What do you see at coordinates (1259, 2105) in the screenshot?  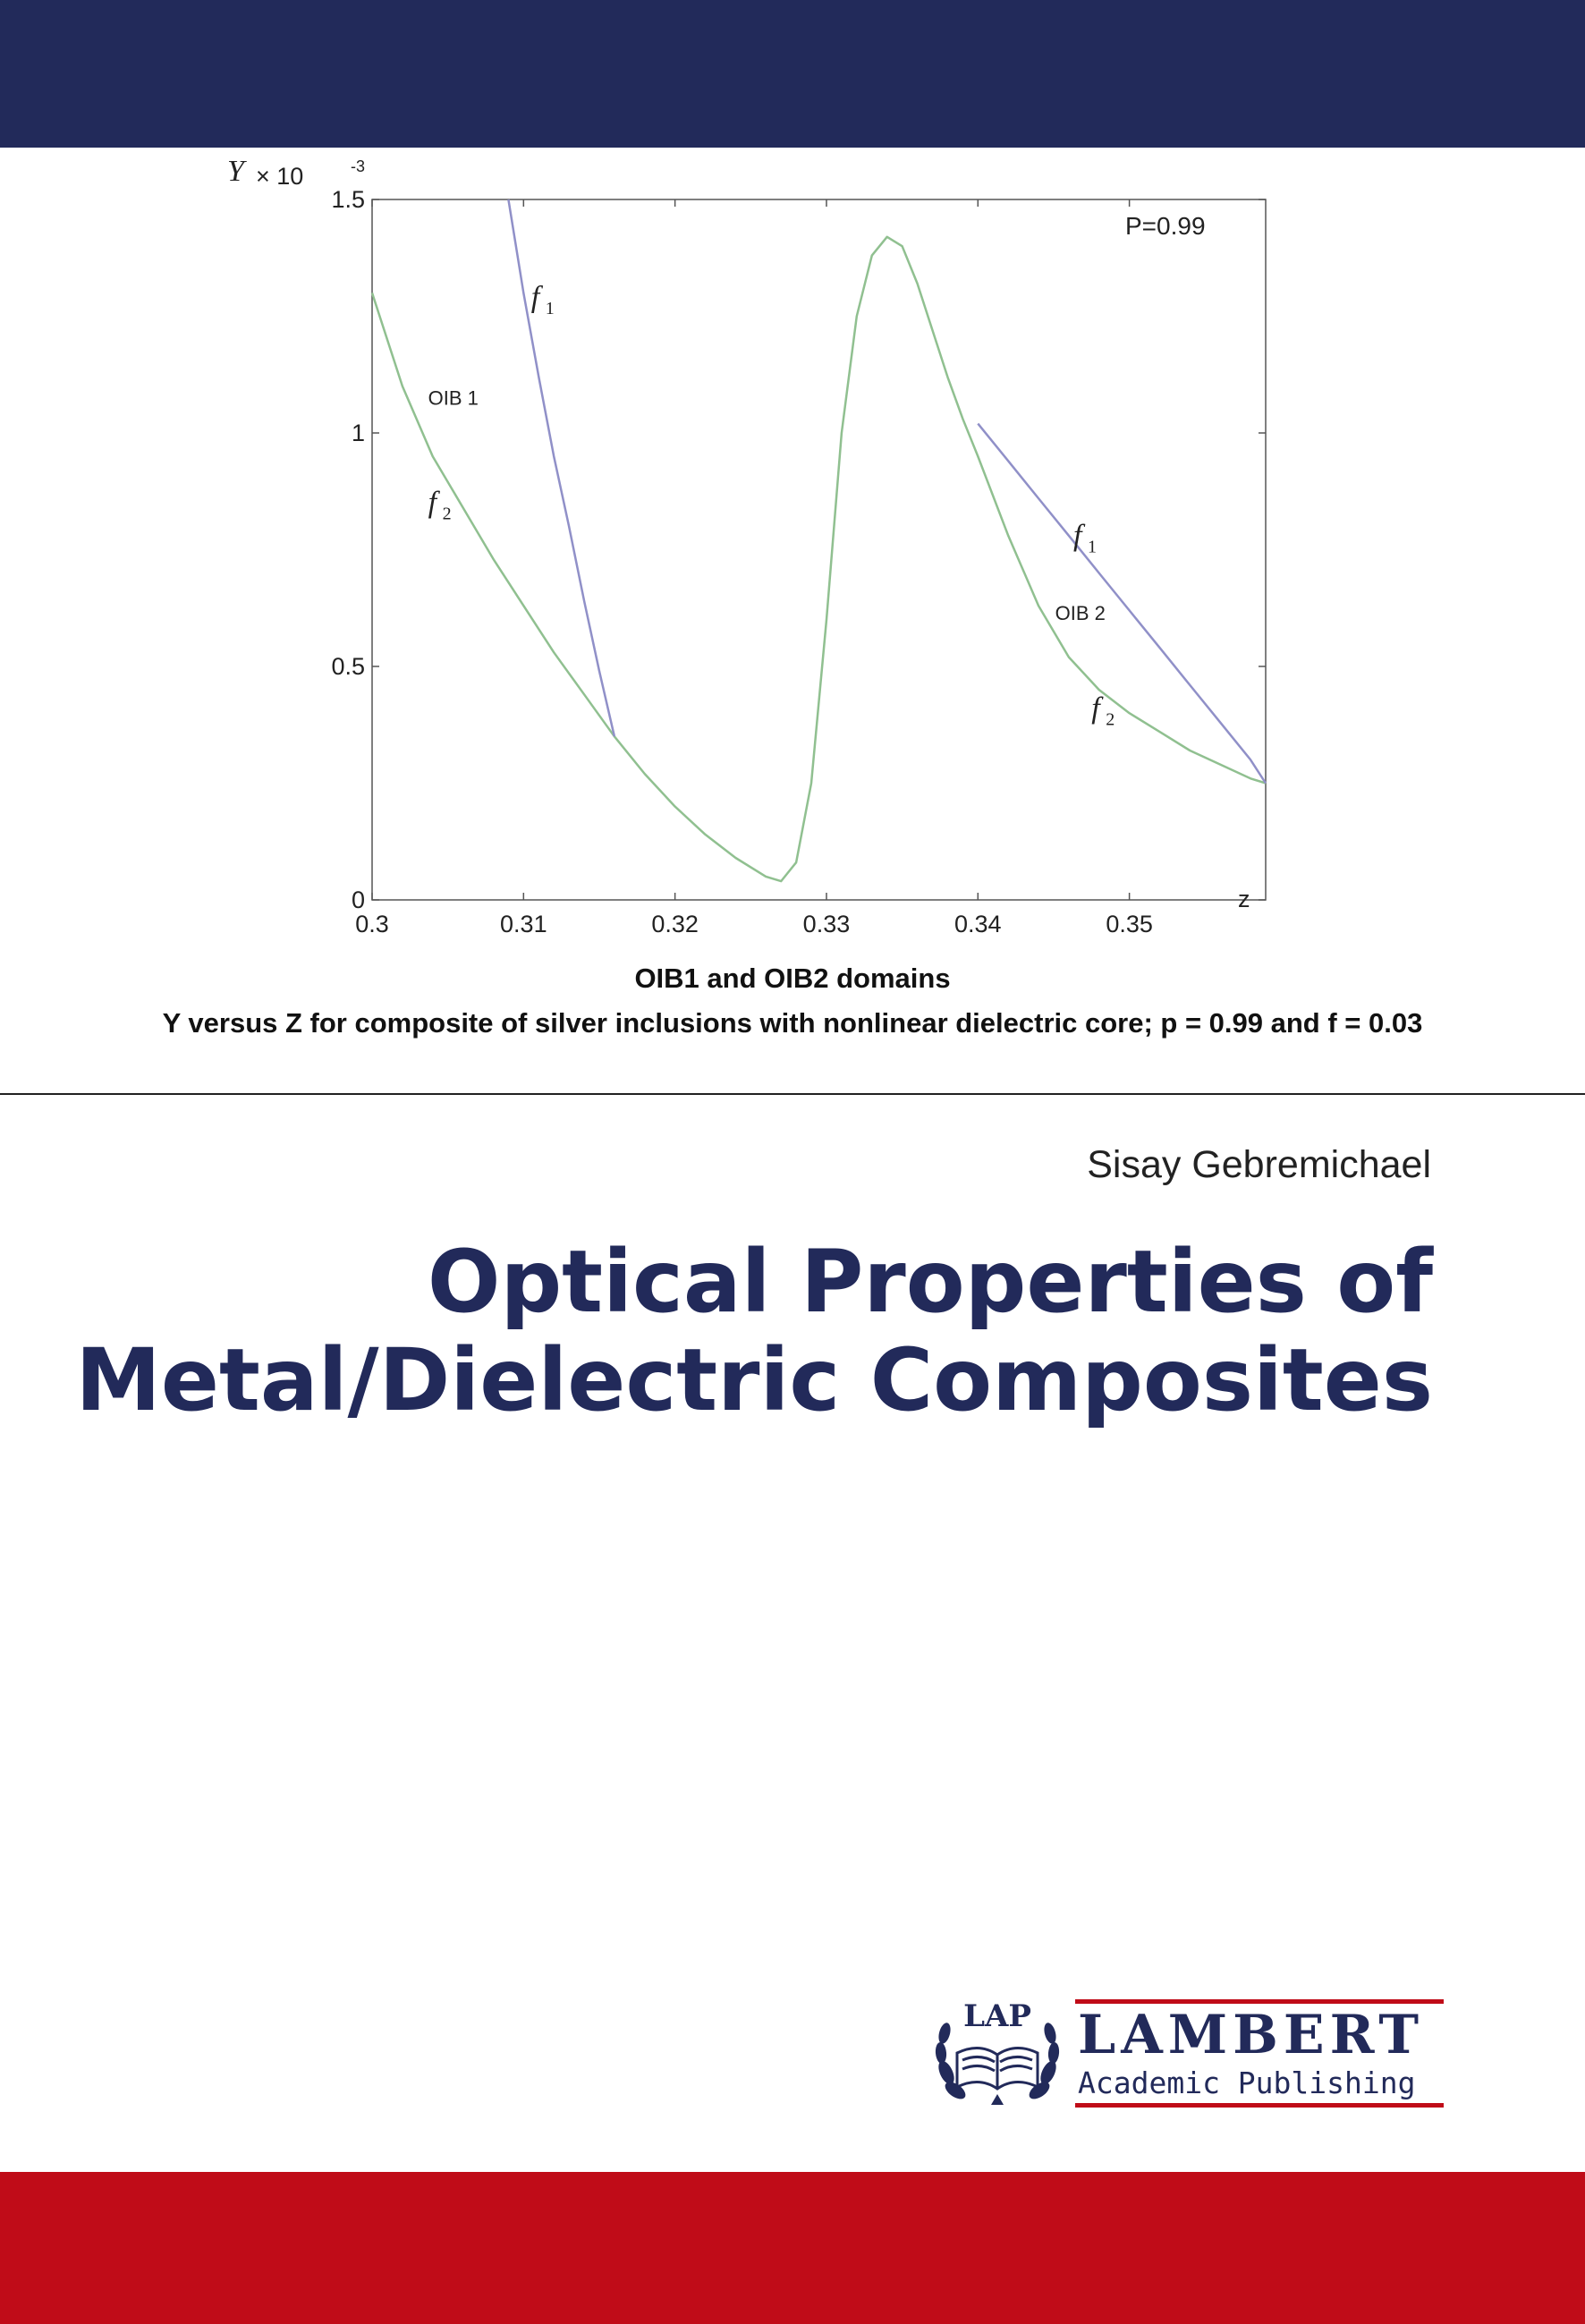 I see `logo-rule-bottom` at bounding box center [1259, 2105].